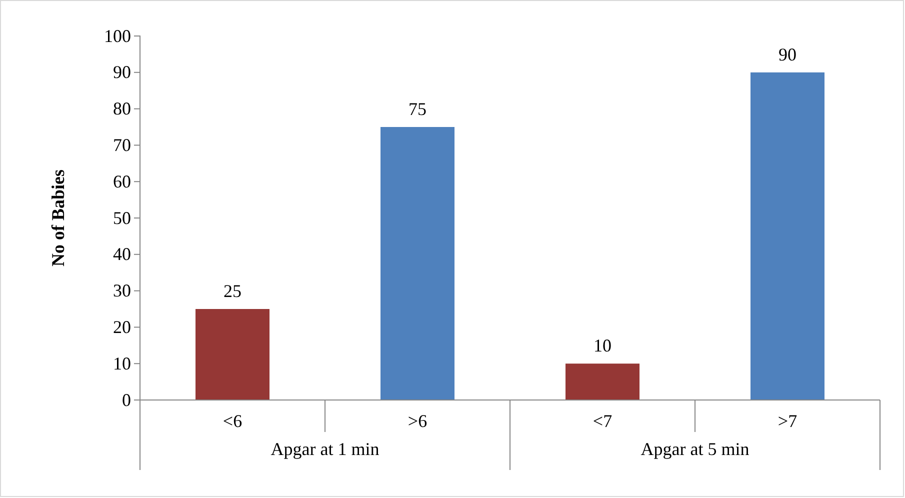 The image size is (905, 498). What do you see at coordinates (788, 421) in the screenshot?
I see `x-tick-label: >7` at bounding box center [788, 421].